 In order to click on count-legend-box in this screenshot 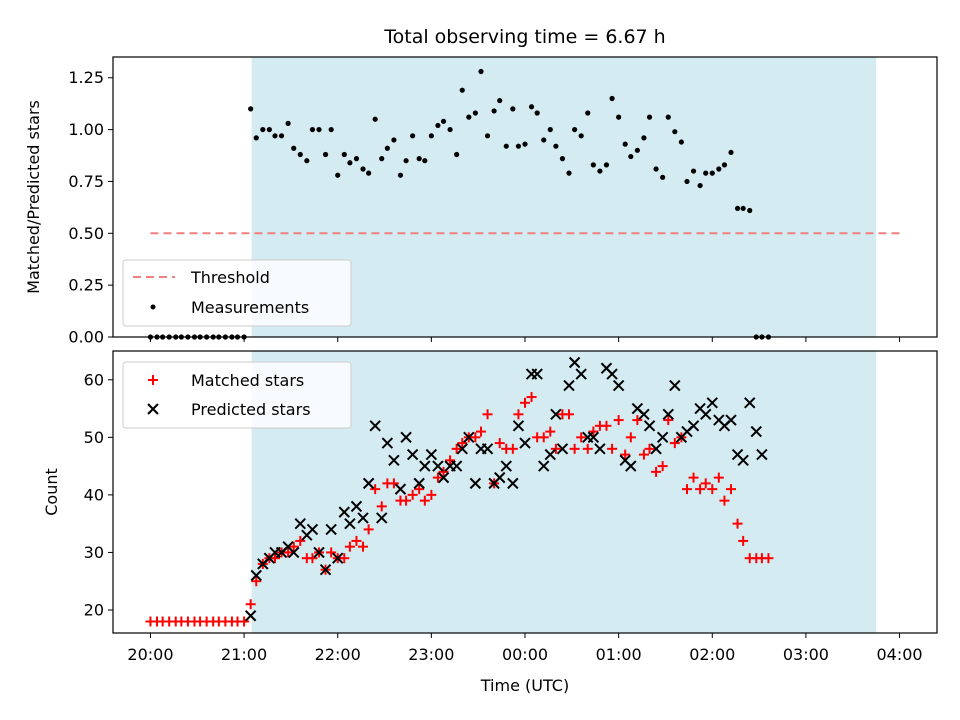, I will do `click(237, 395)`.